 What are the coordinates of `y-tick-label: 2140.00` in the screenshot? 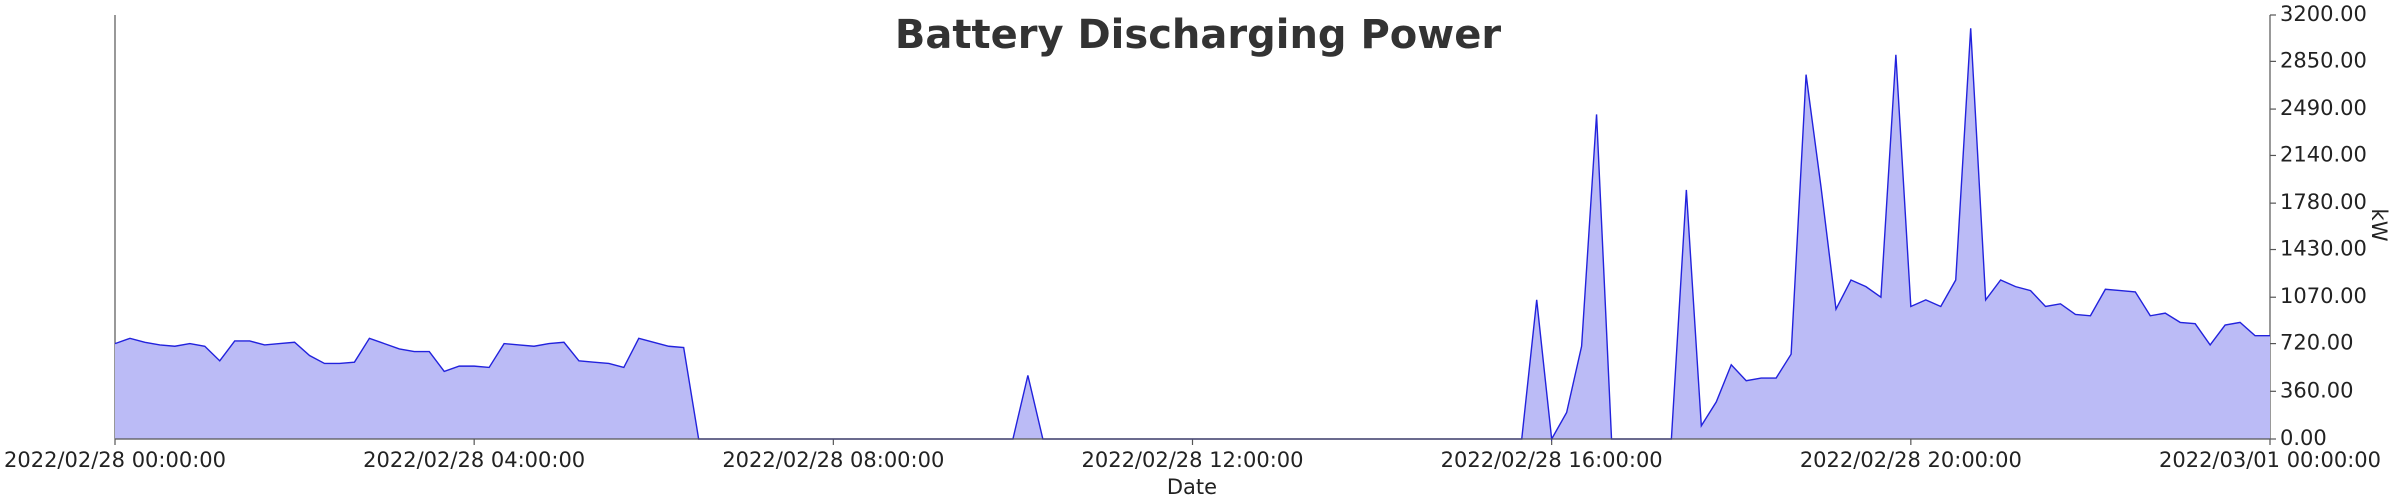 It's located at (2323, 154).